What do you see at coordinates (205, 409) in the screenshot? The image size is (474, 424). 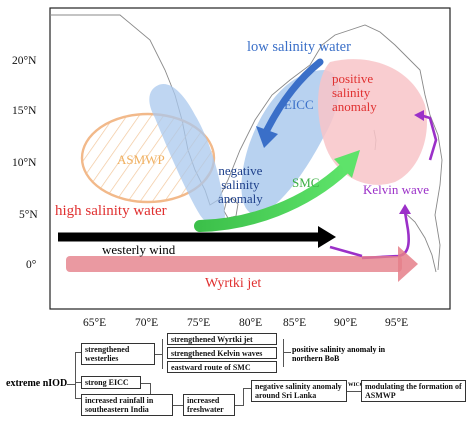 I see `freshwater-line-2: freshwater` at bounding box center [205, 409].